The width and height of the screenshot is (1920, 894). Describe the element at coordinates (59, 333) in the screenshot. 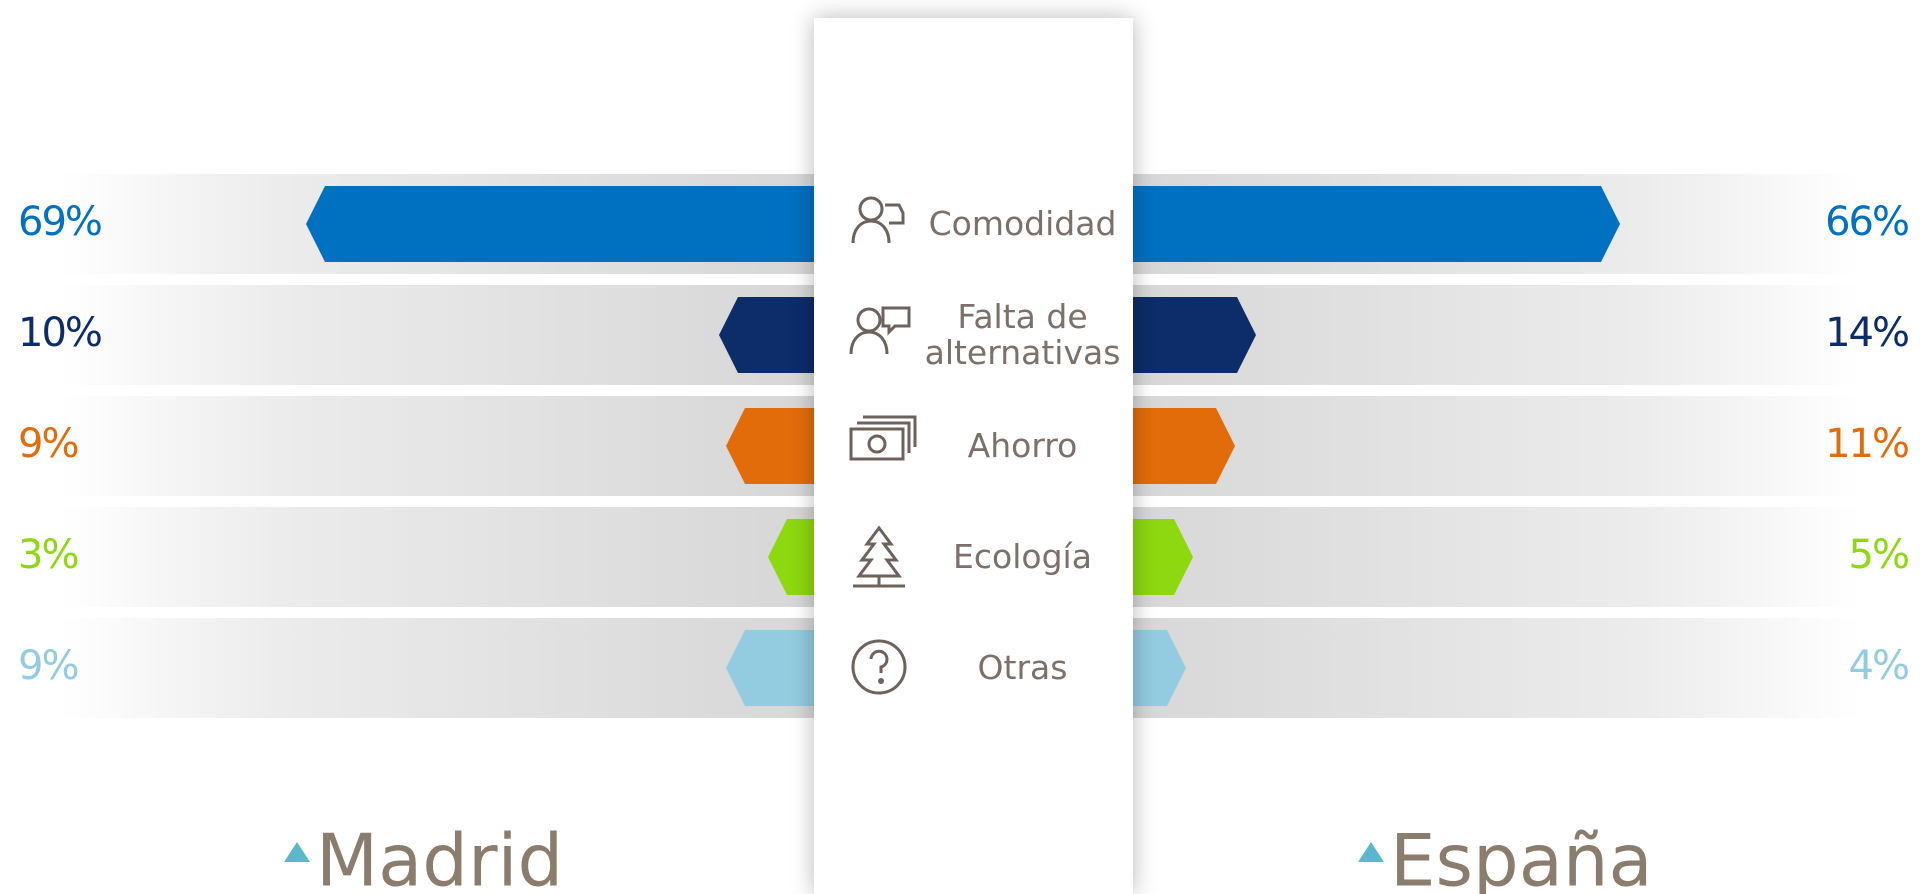

I see `value-label: 10%` at that location.